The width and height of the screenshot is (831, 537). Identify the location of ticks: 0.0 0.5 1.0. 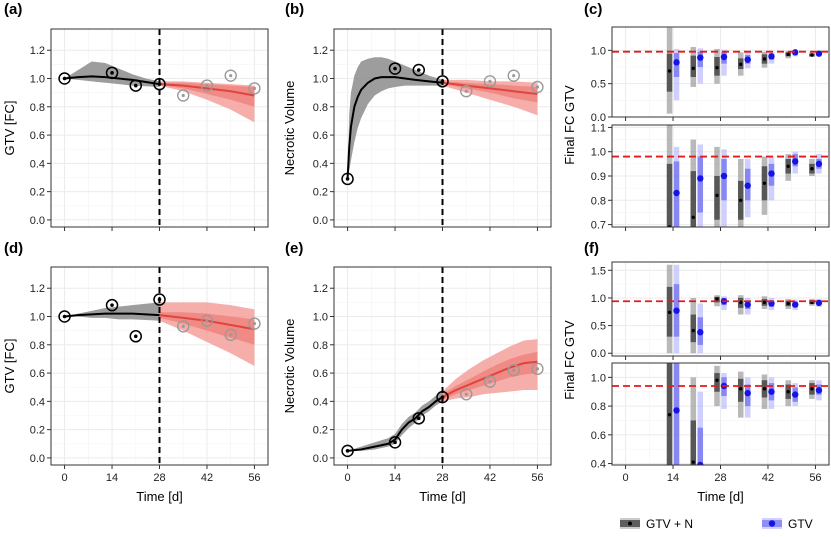
(703, 84).